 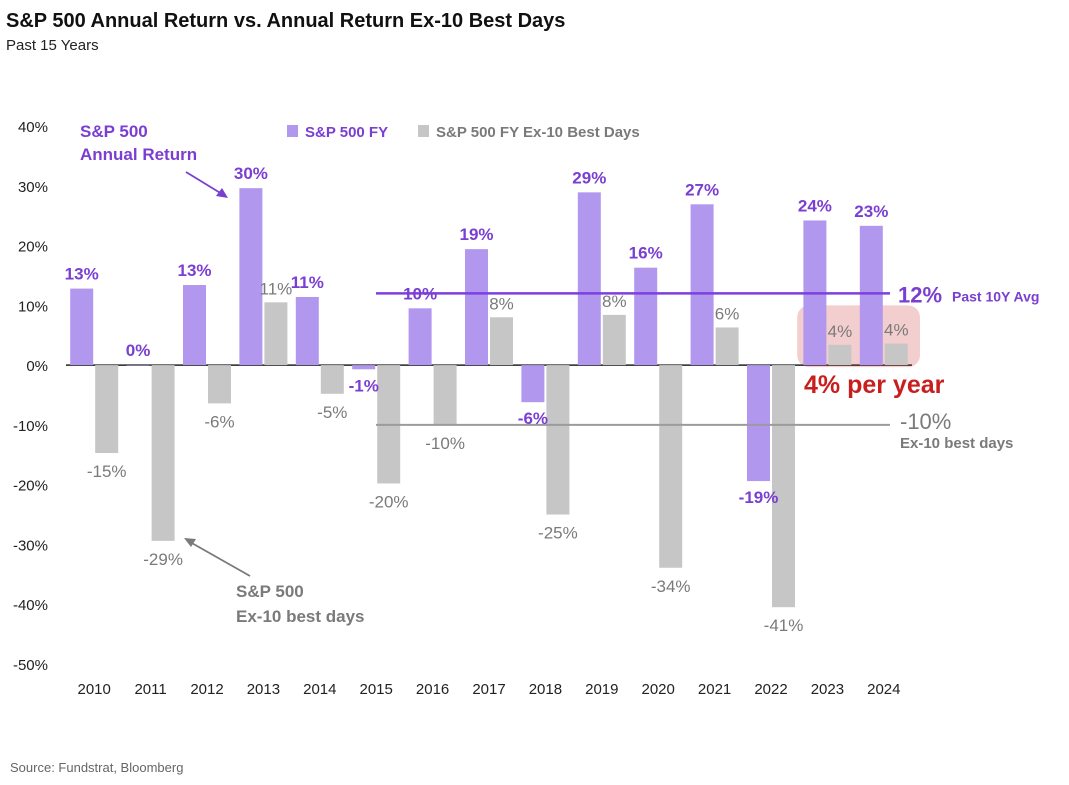 What do you see at coordinates (702, 189) in the screenshot?
I see `bar-label-fy: 27%` at bounding box center [702, 189].